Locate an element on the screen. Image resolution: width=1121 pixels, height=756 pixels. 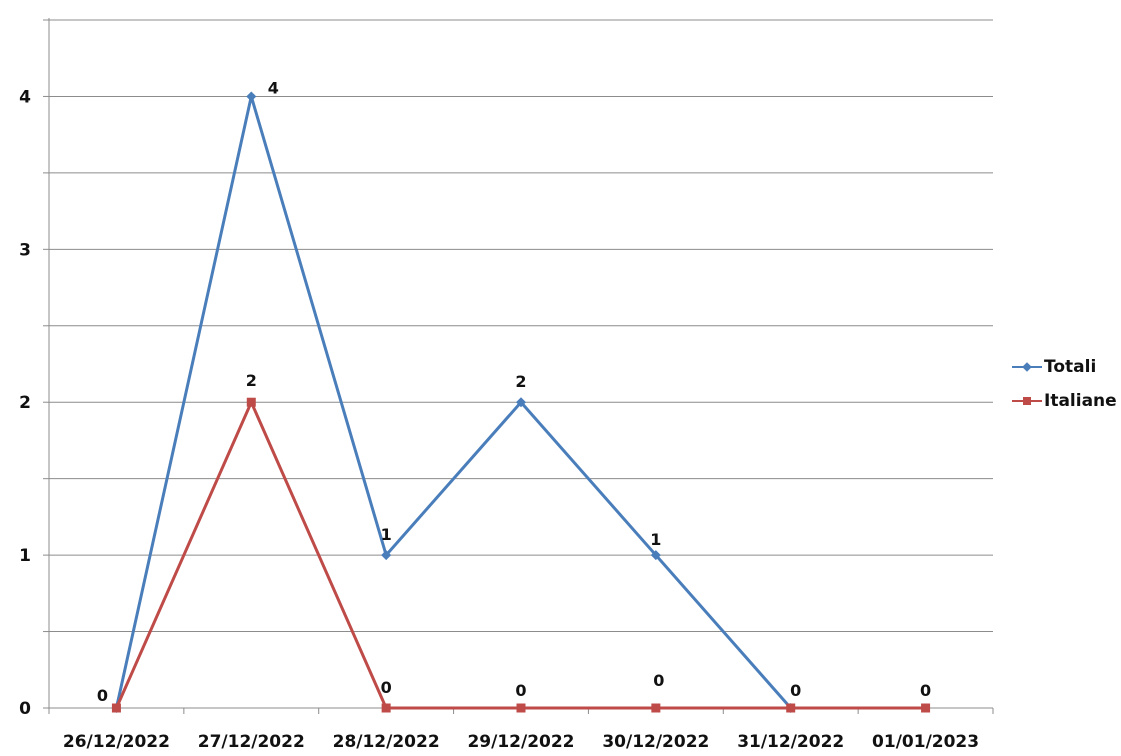
y-tick-label: 2 is located at coordinates (25, 403).